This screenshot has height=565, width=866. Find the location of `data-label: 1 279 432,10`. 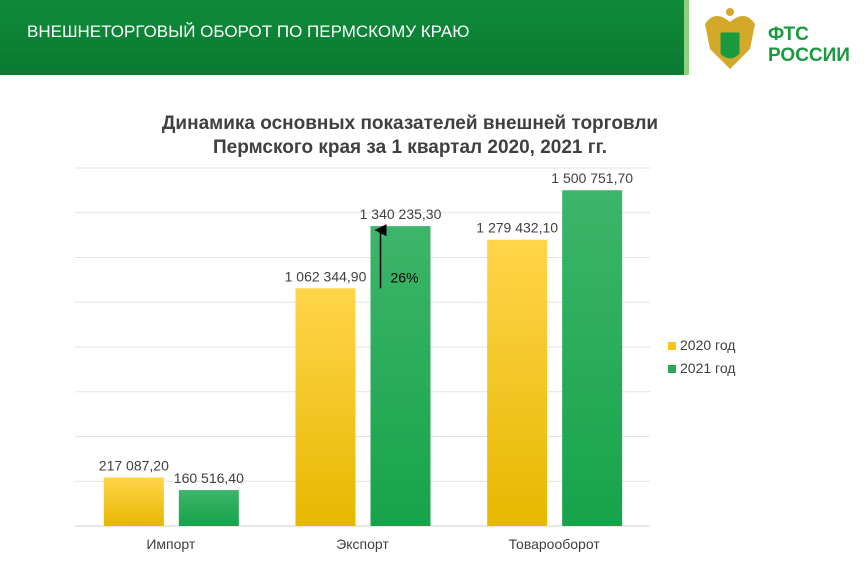

data-label: 1 279 432,10 is located at coordinates (517, 228).